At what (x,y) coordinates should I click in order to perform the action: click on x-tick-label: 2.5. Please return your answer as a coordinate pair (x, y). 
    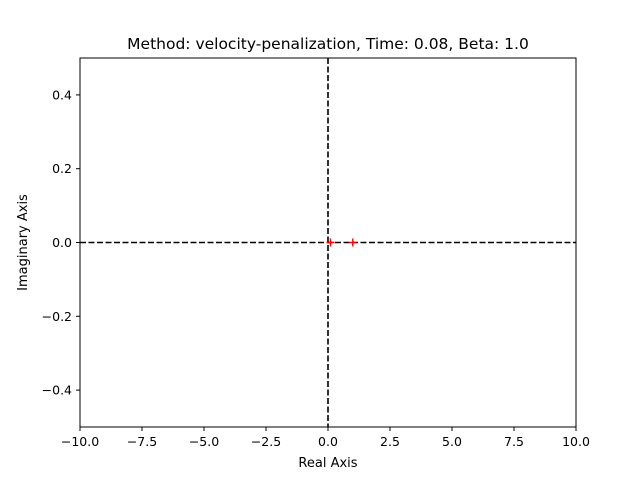
    Looking at the image, I should click on (390, 441).